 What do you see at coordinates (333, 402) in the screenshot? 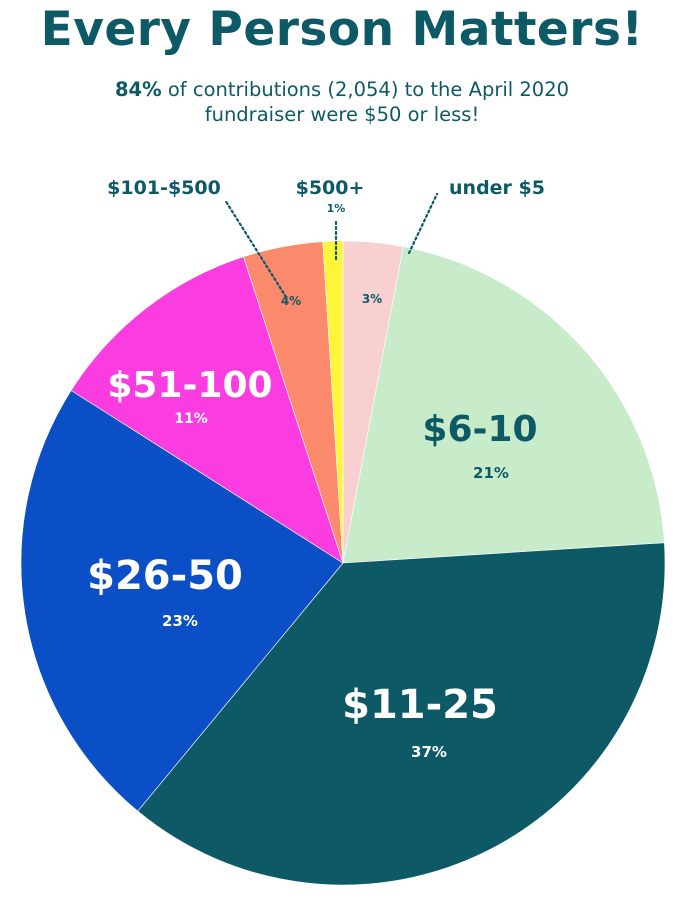
I see `pie-slice-500-plus` at bounding box center [333, 402].